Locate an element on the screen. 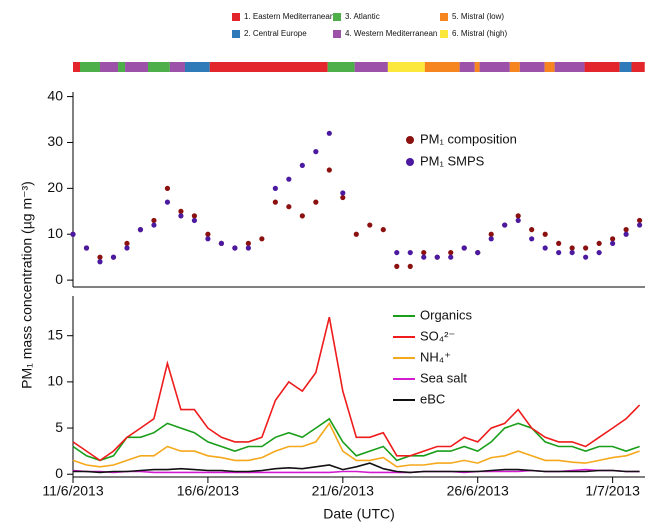 The height and width of the screenshot is (525, 650). y-axis-label: PM₁ mass concentration (µg m⁻³) is located at coordinates (27, 285).